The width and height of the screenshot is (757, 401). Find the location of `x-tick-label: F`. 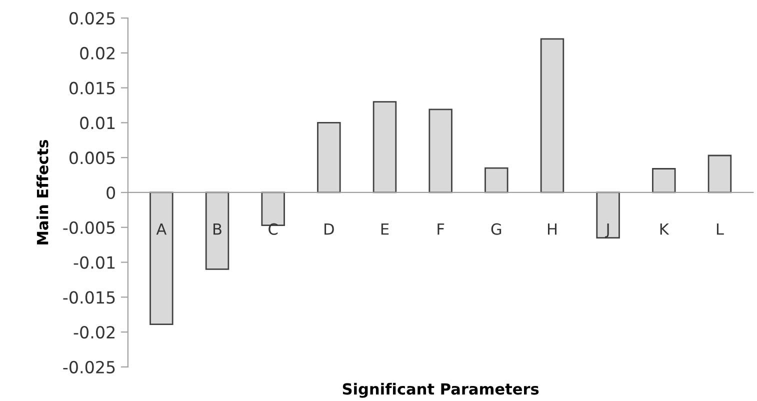

x-tick-label: F is located at coordinates (441, 229).